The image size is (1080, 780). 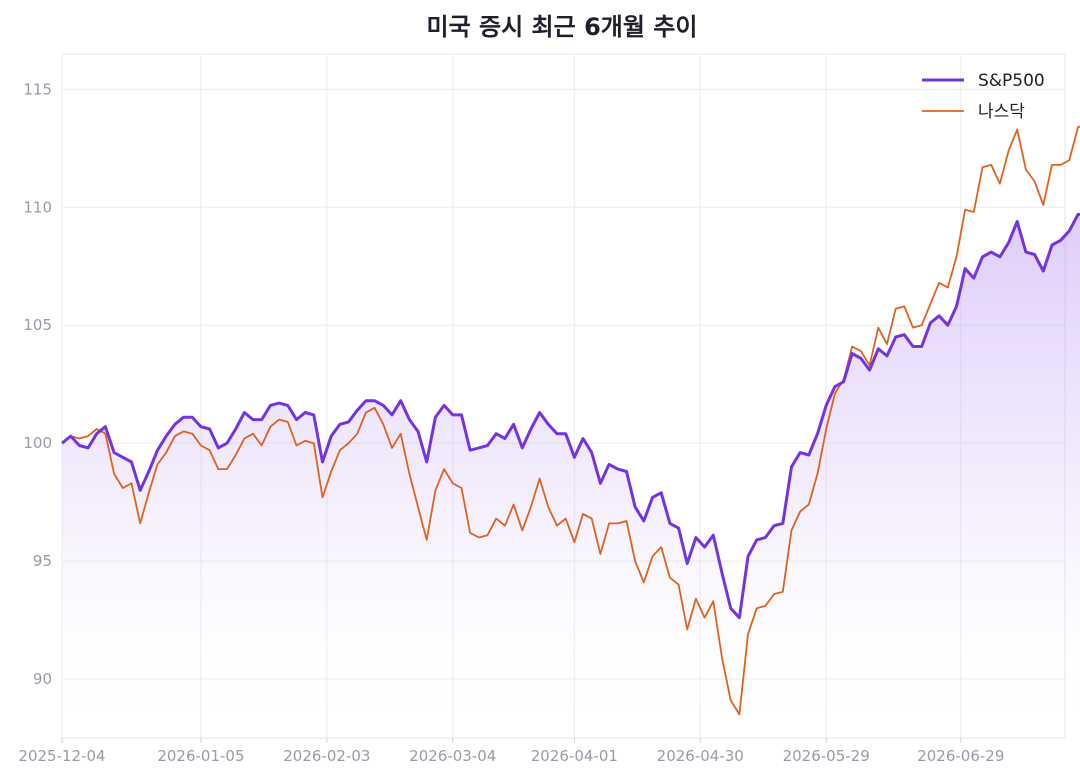 What do you see at coordinates (37, 325) in the screenshot?
I see `y-tick-label: 105` at bounding box center [37, 325].